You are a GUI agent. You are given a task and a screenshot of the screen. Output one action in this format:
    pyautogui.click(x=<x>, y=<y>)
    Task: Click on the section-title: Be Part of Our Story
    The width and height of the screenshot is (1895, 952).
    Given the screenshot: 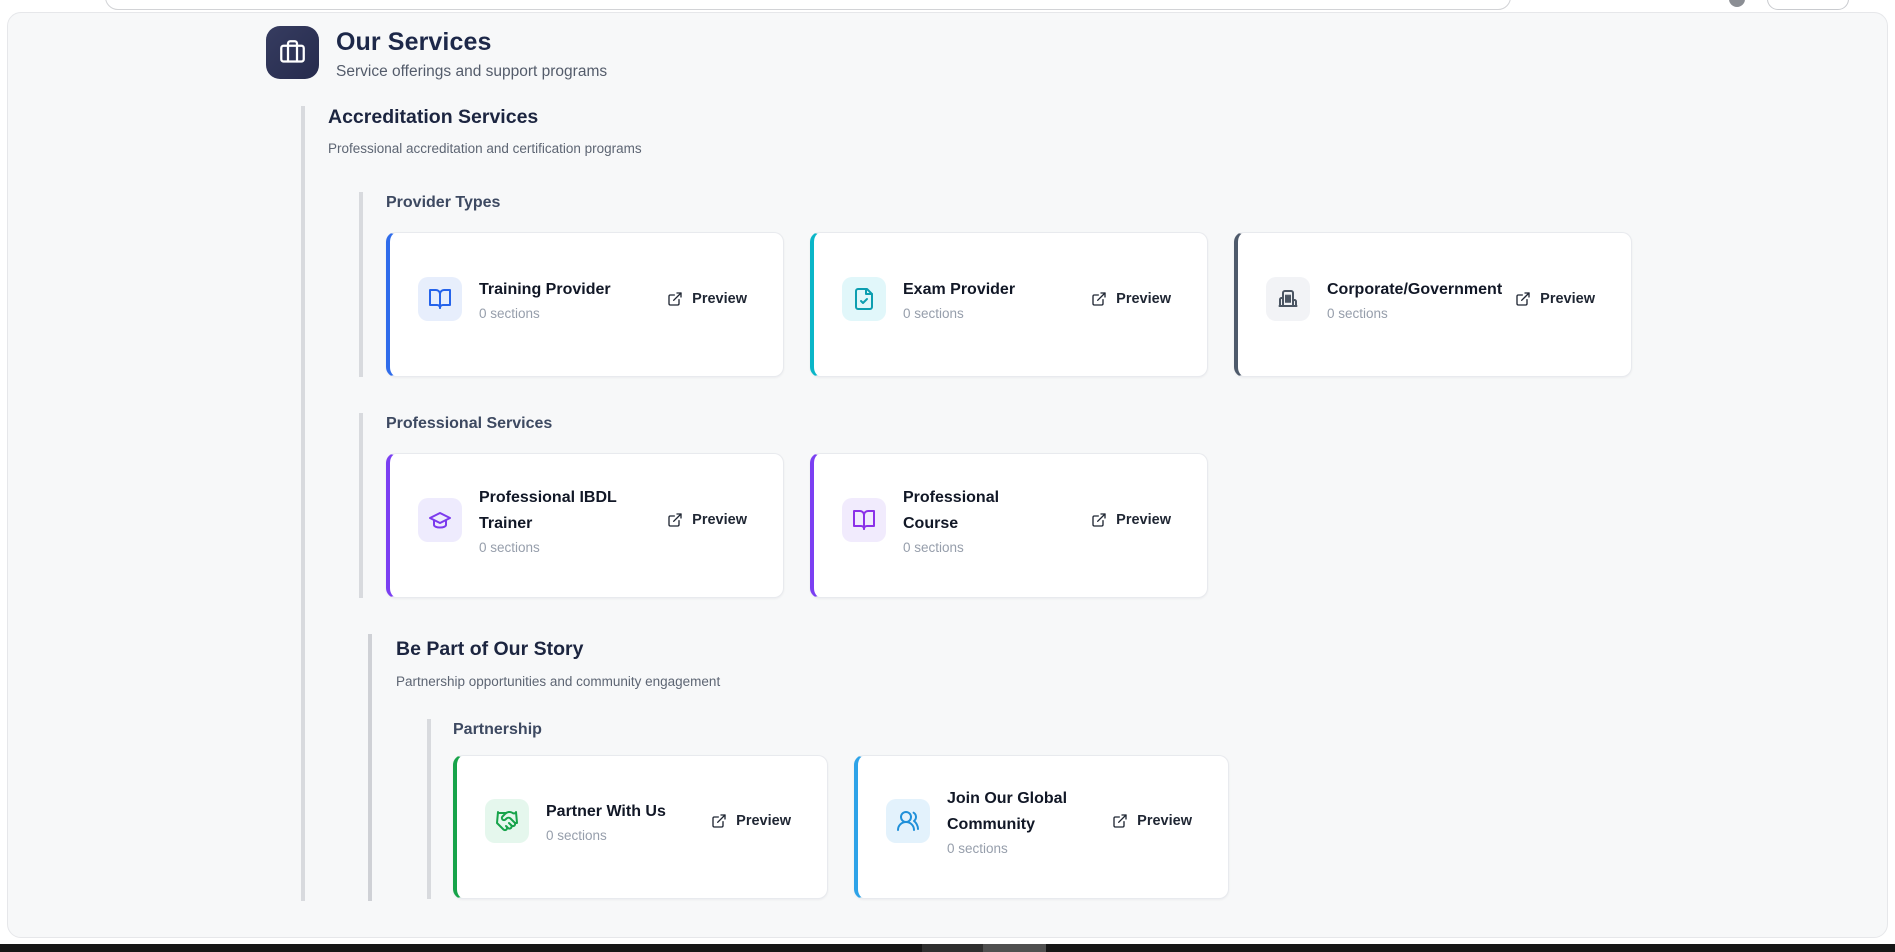 What is the action you would take?
    pyautogui.click(x=490, y=649)
    